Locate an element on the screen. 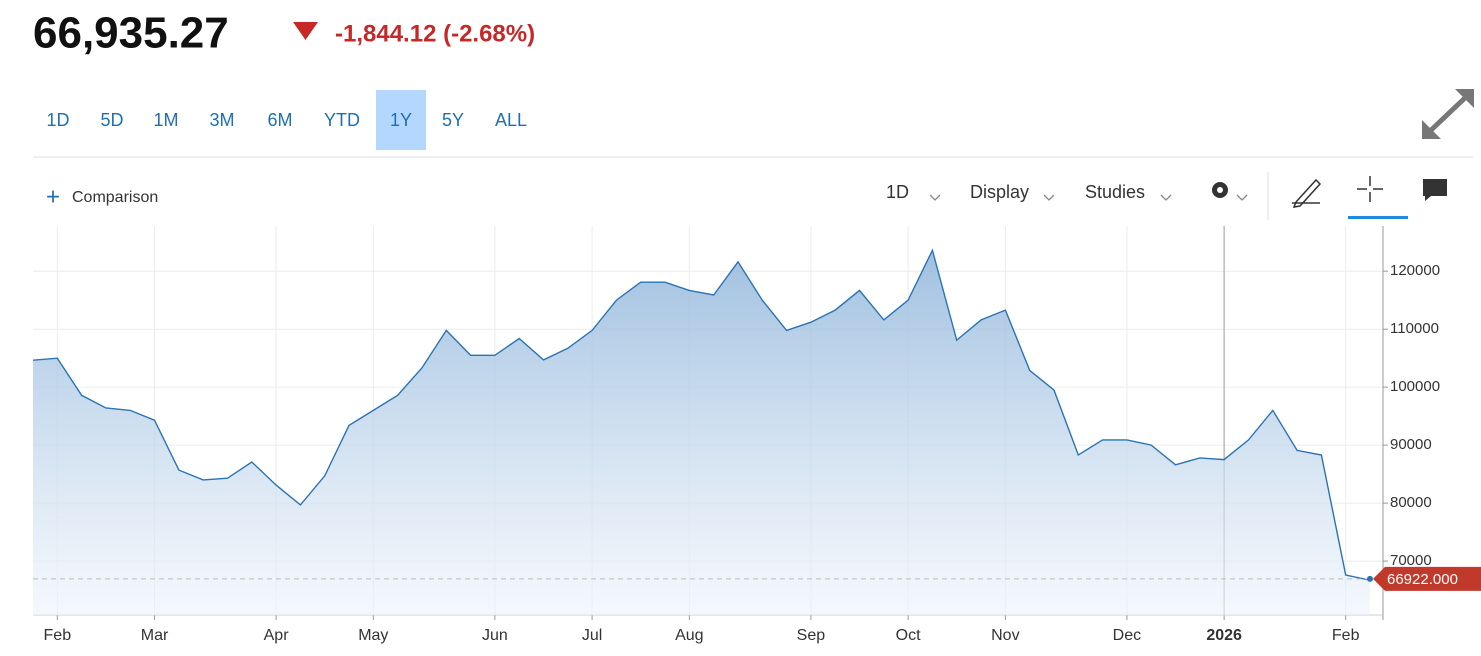 Image resolution: width=1481 pixels, height=656 pixels. studies-button: Studies is located at coordinates (1115, 192).